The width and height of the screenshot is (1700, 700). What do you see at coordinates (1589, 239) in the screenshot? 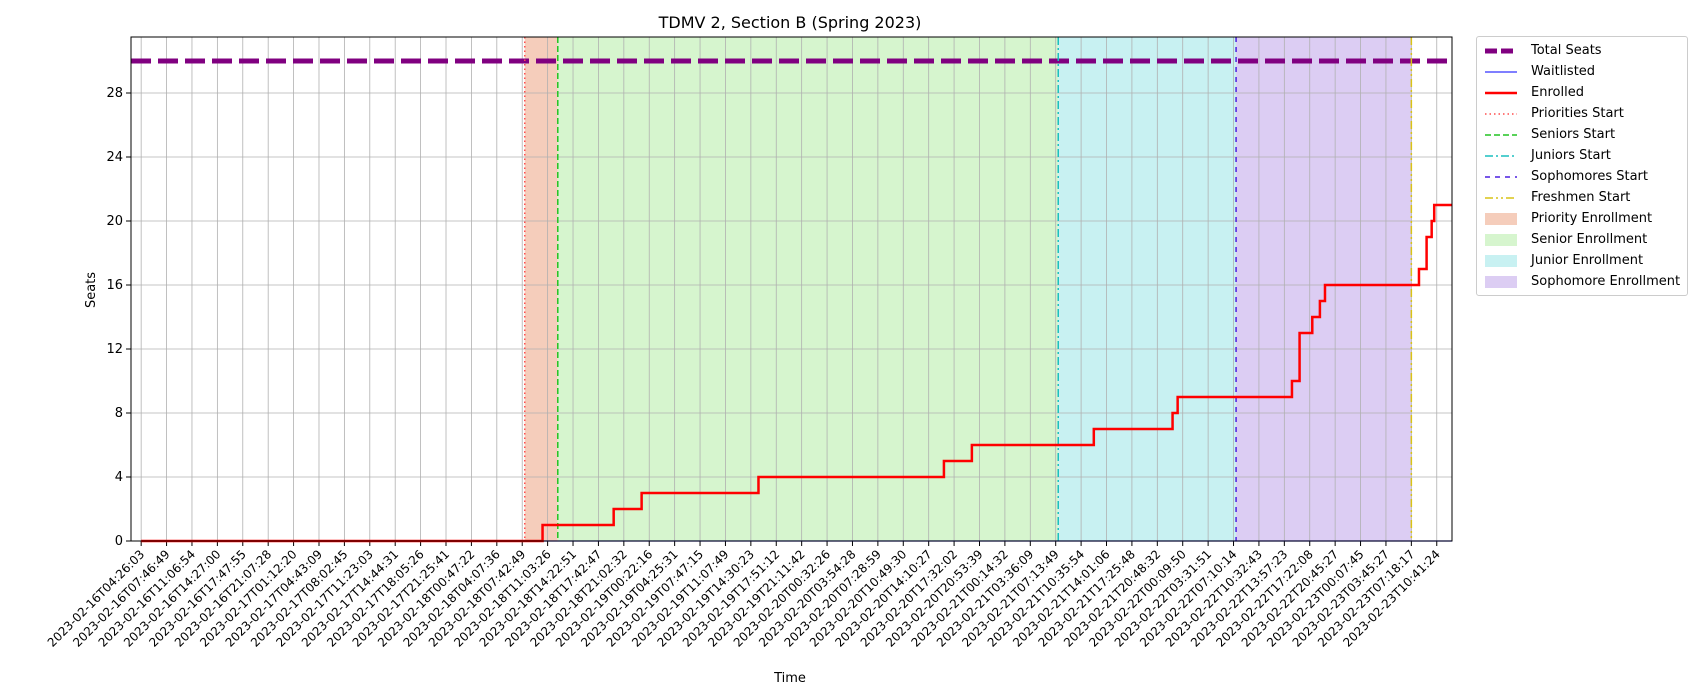
I see `legend-label: Senior Enrollment` at bounding box center [1589, 239].